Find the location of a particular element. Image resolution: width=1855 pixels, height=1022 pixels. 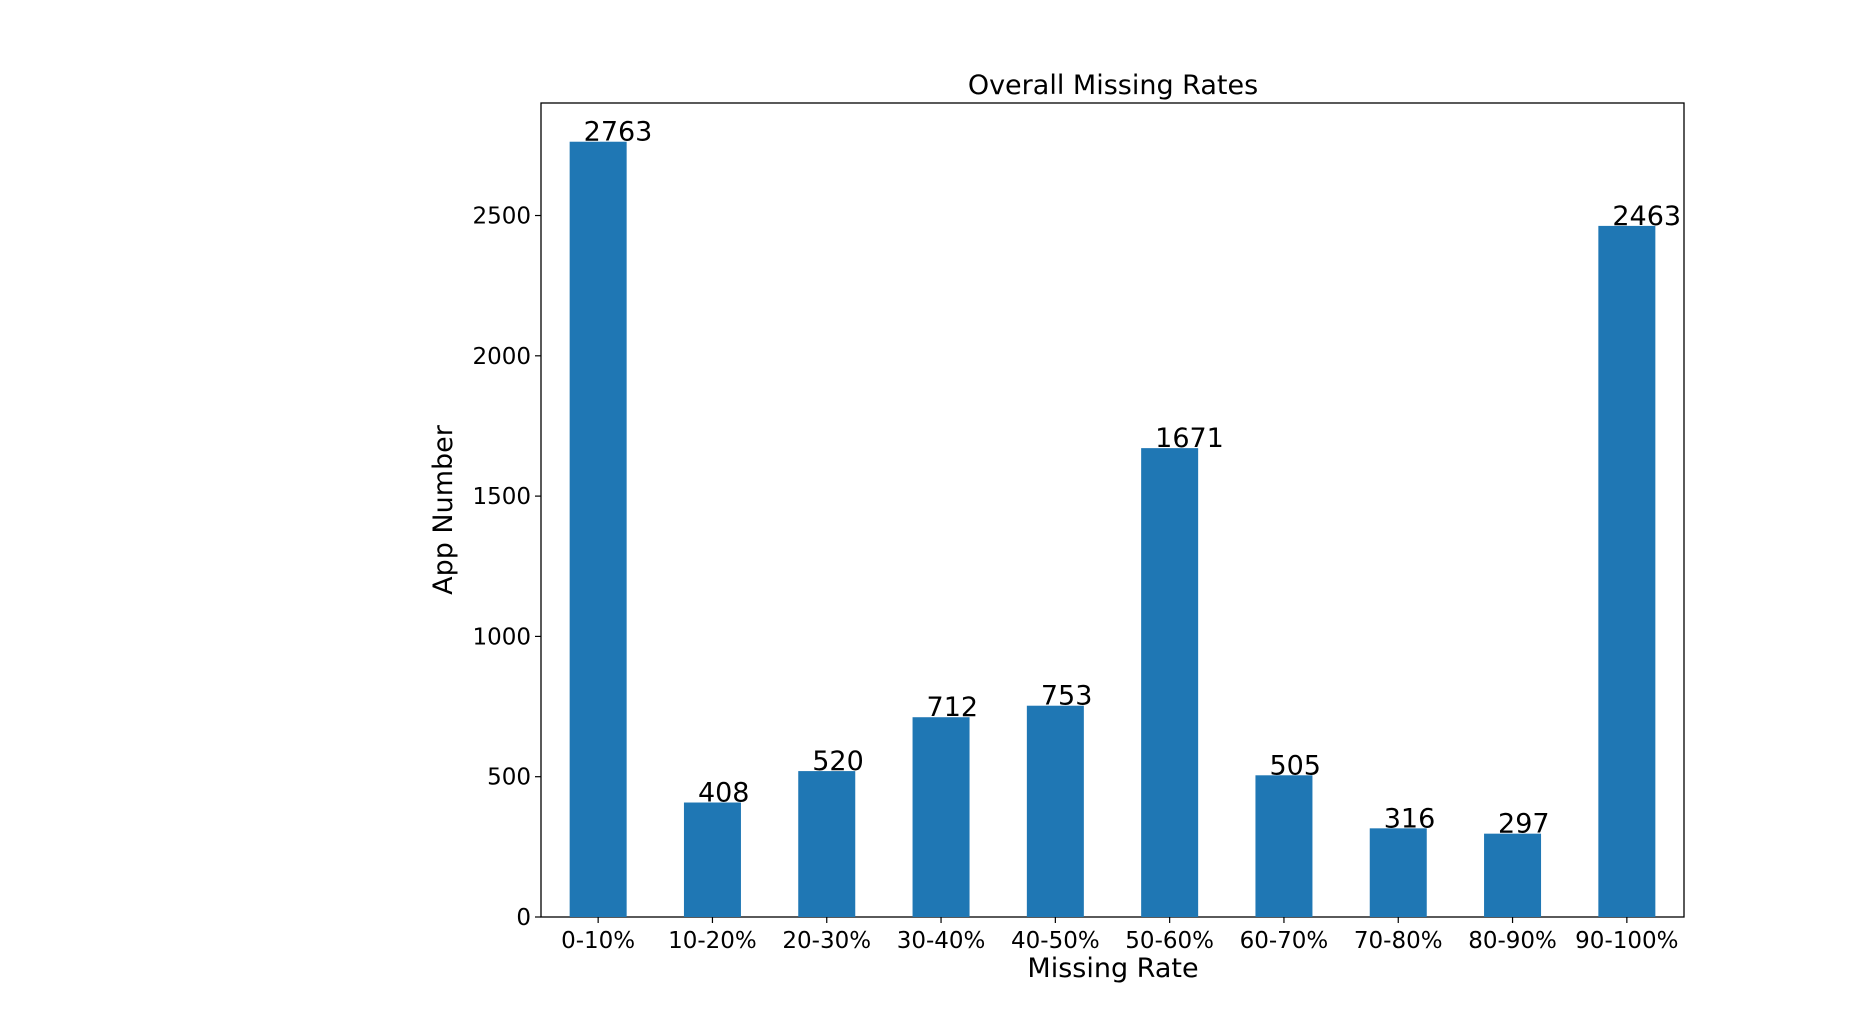

x-tick-label-60-70%: 60-70% is located at coordinates (1284, 941).